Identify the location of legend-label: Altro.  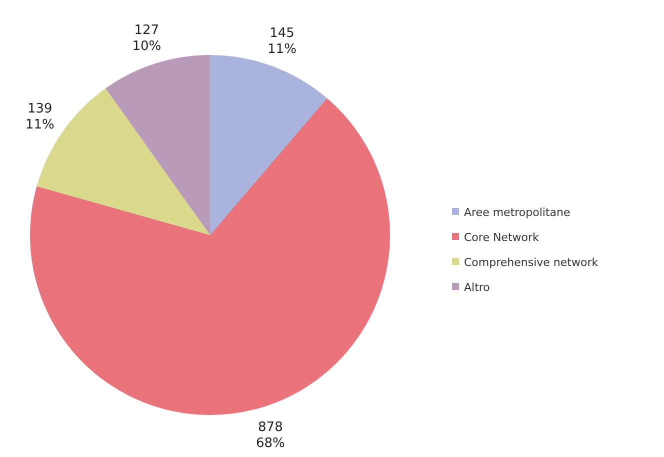
(477, 287).